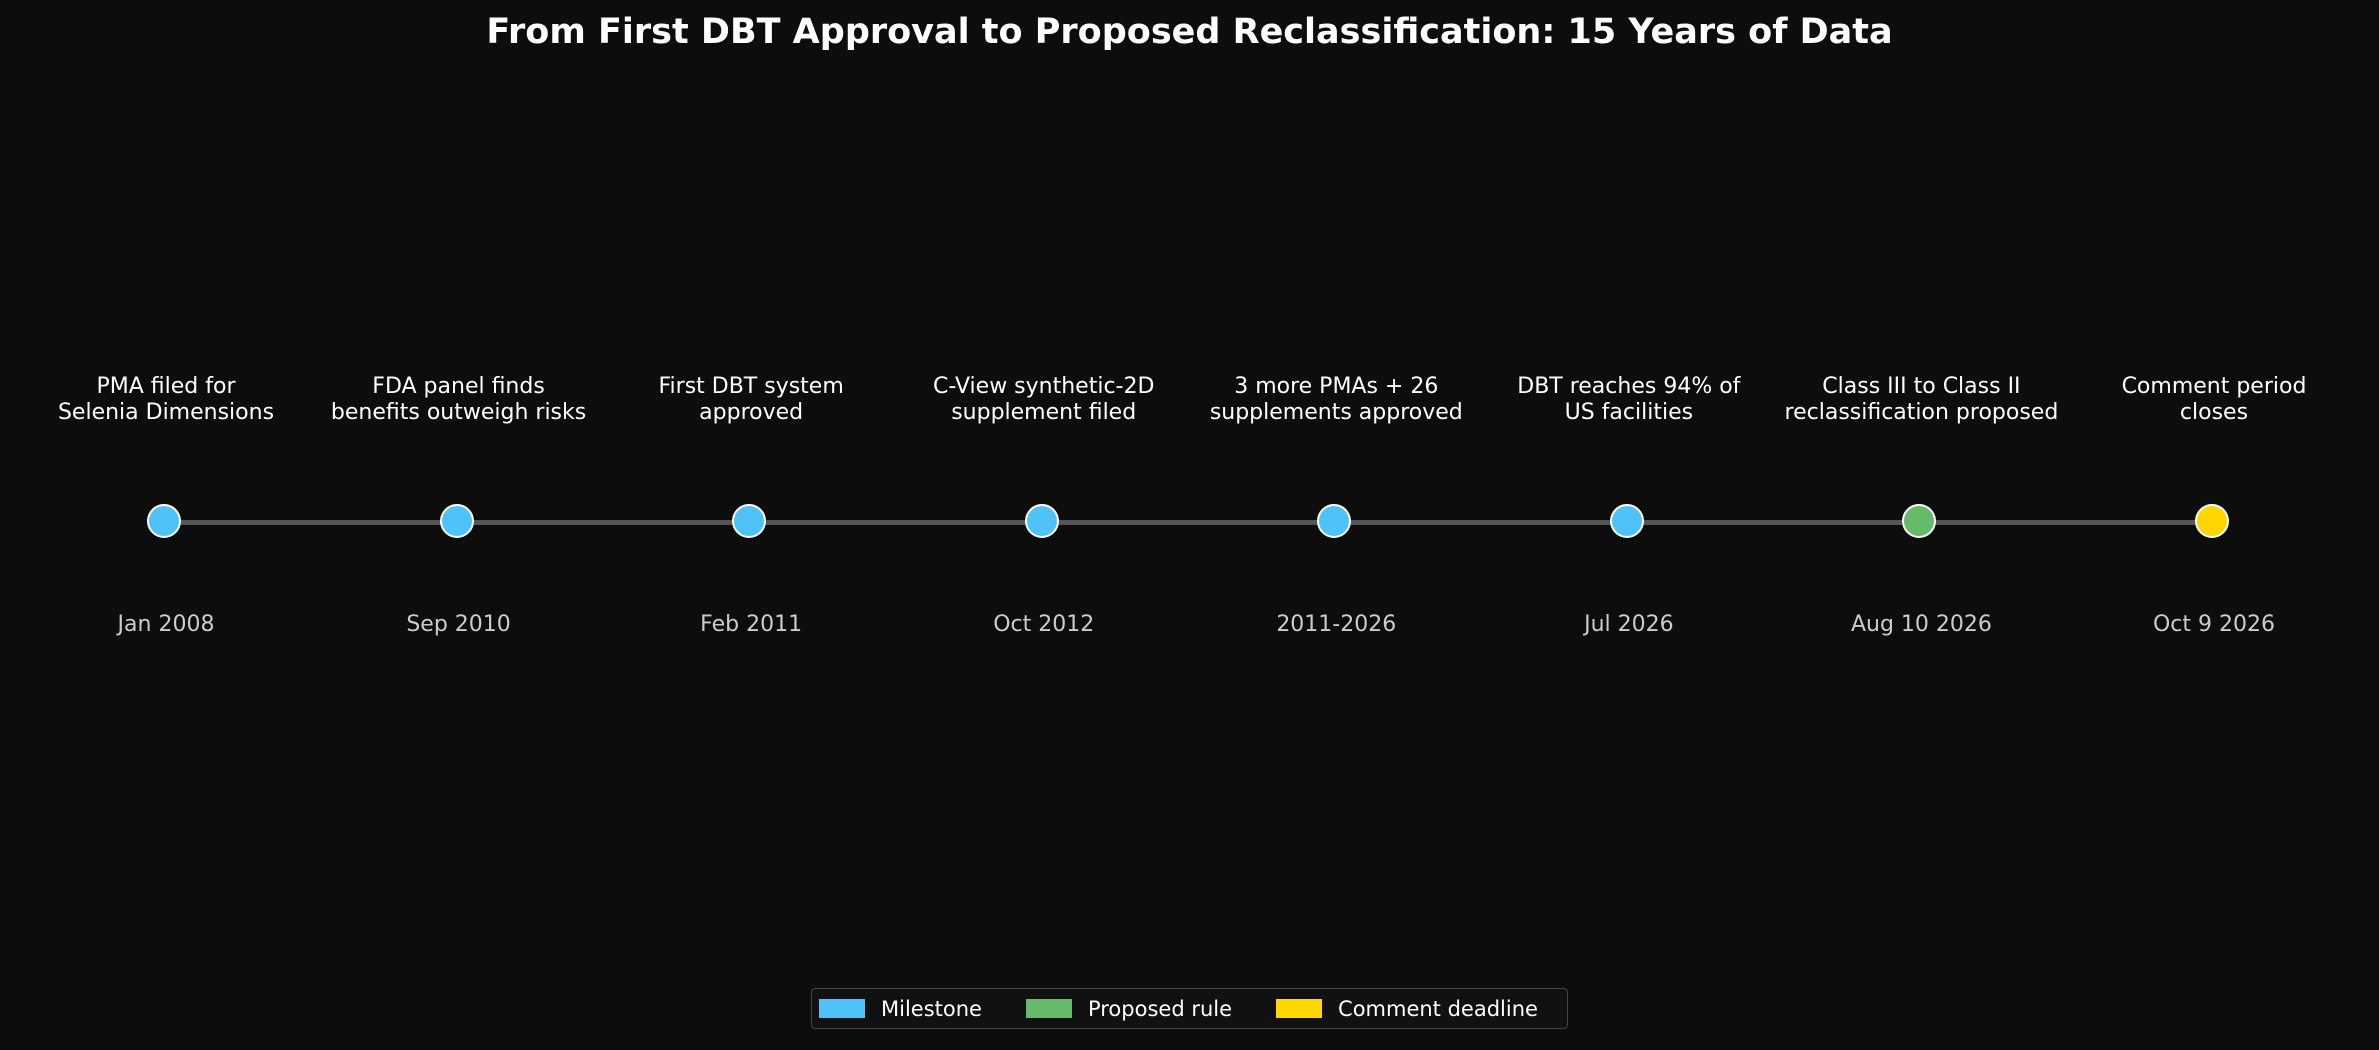 Image resolution: width=2379 pixels, height=1050 pixels. Describe the element at coordinates (1190, 522) in the screenshot. I see `timeline-axis-line` at that location.